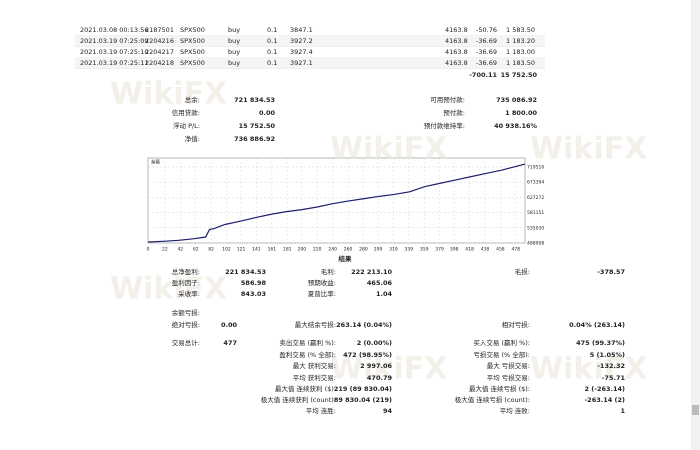  I want to click on scrollbar, so click(695, 225).